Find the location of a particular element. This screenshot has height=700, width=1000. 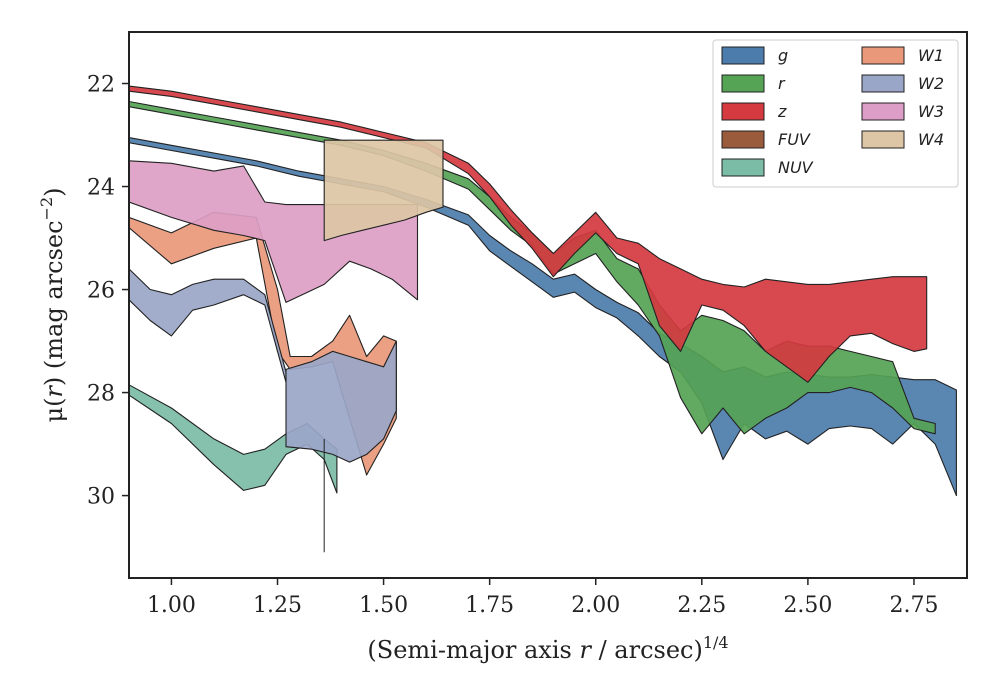

x-axis-title-prefix: (Semi-major axis is located at coordinates (473, 650).